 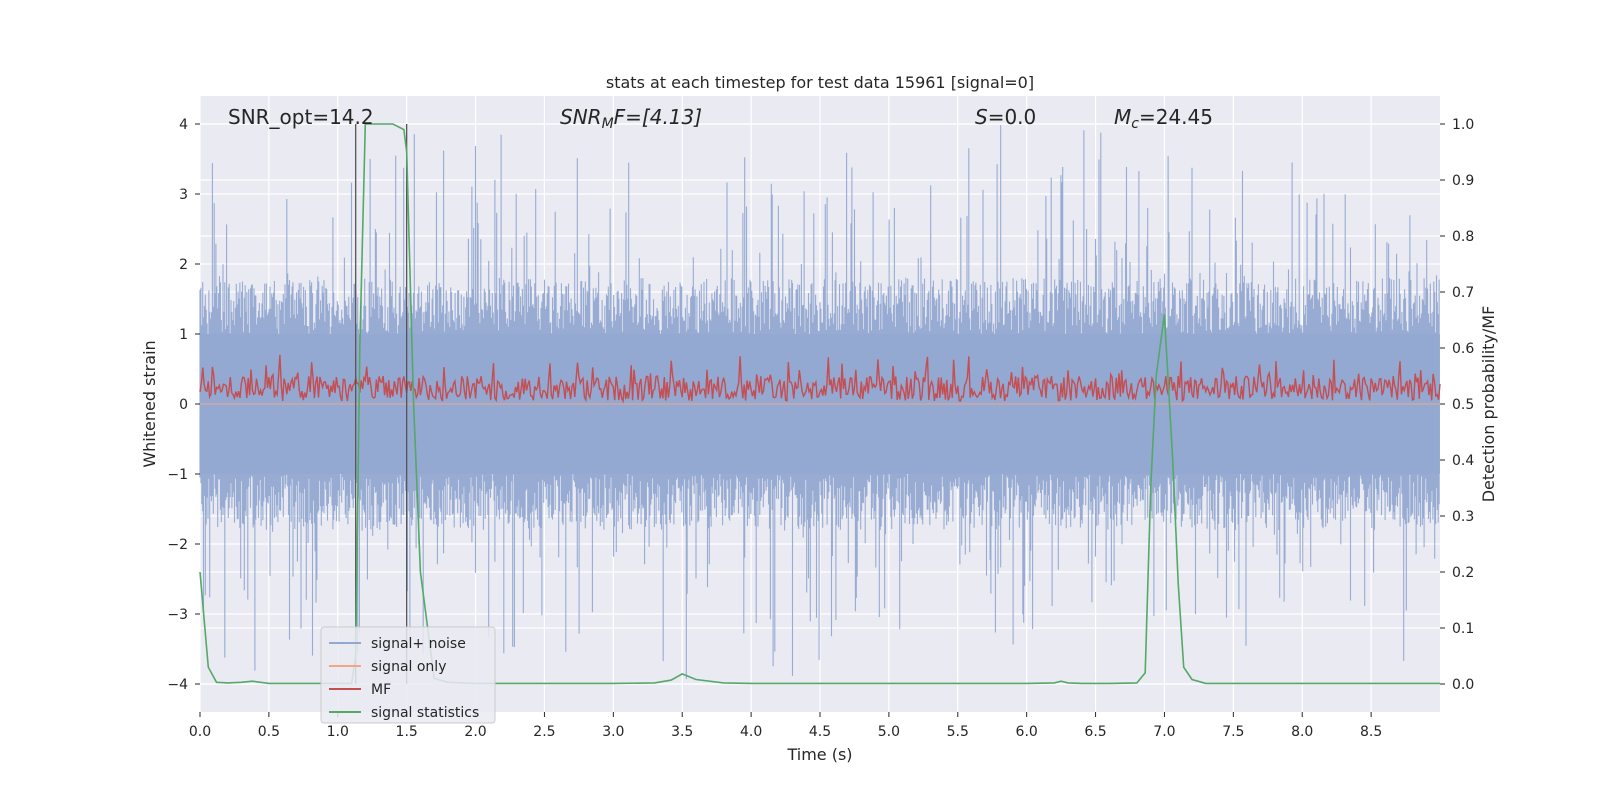 I want to click on annotation-snr-mf: SNRMF=[4.13], so click(x=631, y=118).